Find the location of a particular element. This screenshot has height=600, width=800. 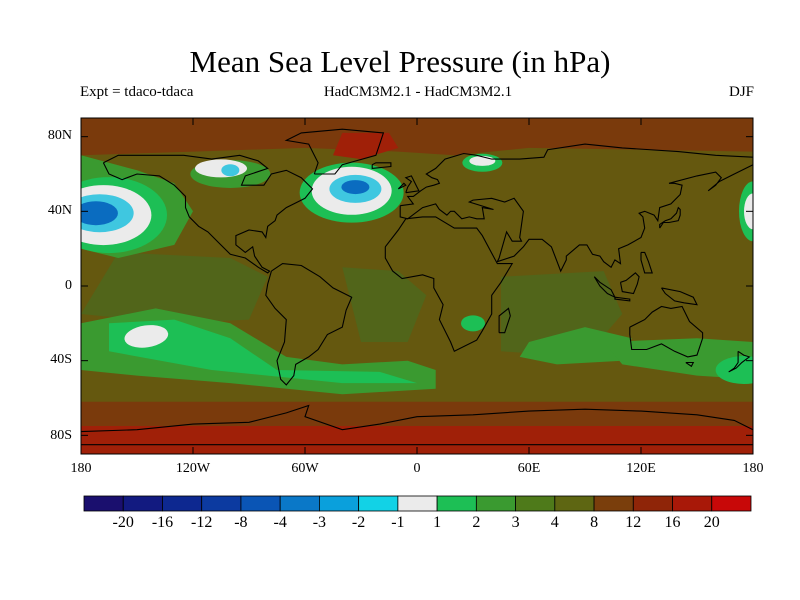

iceland-coast is located at coordinates (381, 166).